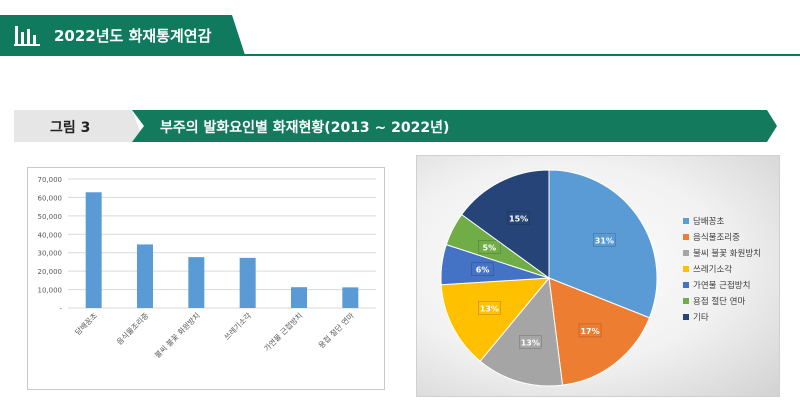 This screenshot has width=800, height=409. What do you see at coordinates (50, 272) in the screenshot?
I see `y-tick-label: 20,000` at bounding box center [50, 272].